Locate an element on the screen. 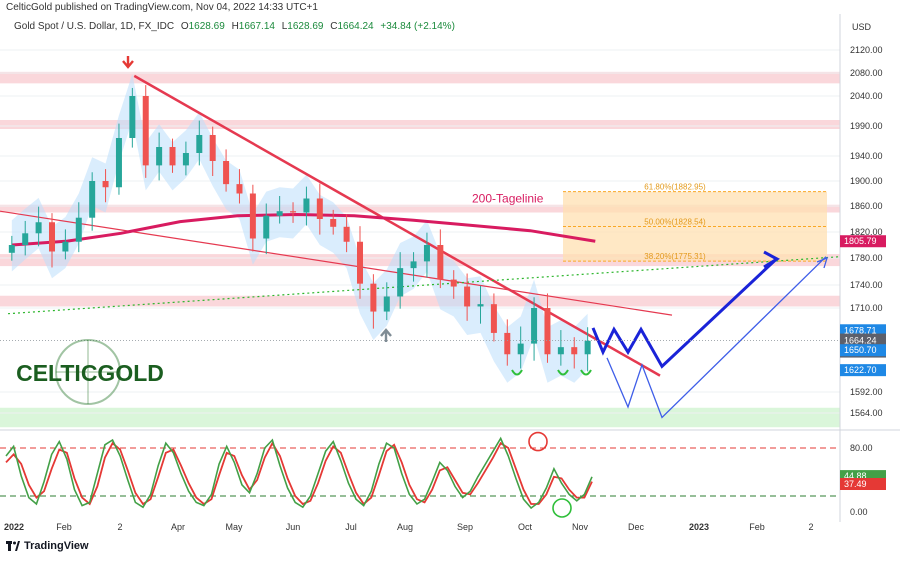 Image resolution: width=900 pixels, height=564 pixels. currency-label: USD is located at coordinates (862, 27).